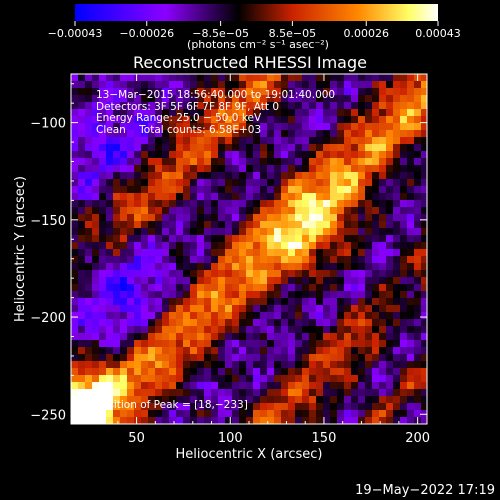 Image resolution: width=500 pixels, height=500 pixels. What do you see at coordinates (172, 405) in the screenshot?
I see `peak-position-label: Position of Peak = [18,−233]` at bounding box center [172, 405].